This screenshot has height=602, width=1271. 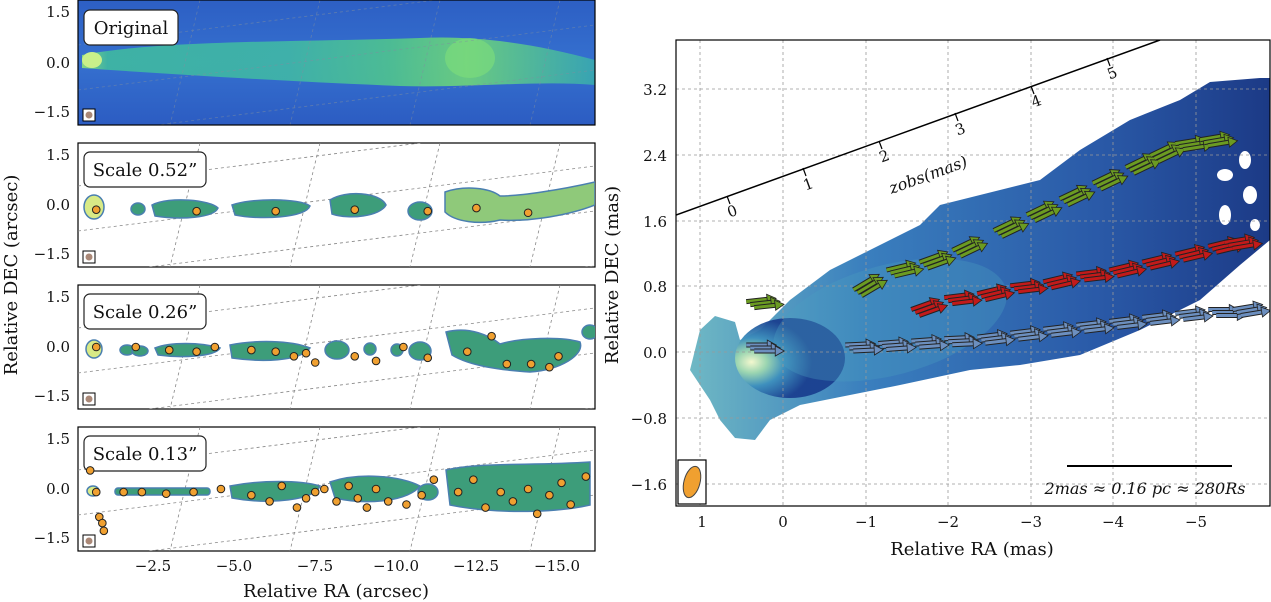 I want to click on svg-text: −1.6, so click(x=649, y=485).